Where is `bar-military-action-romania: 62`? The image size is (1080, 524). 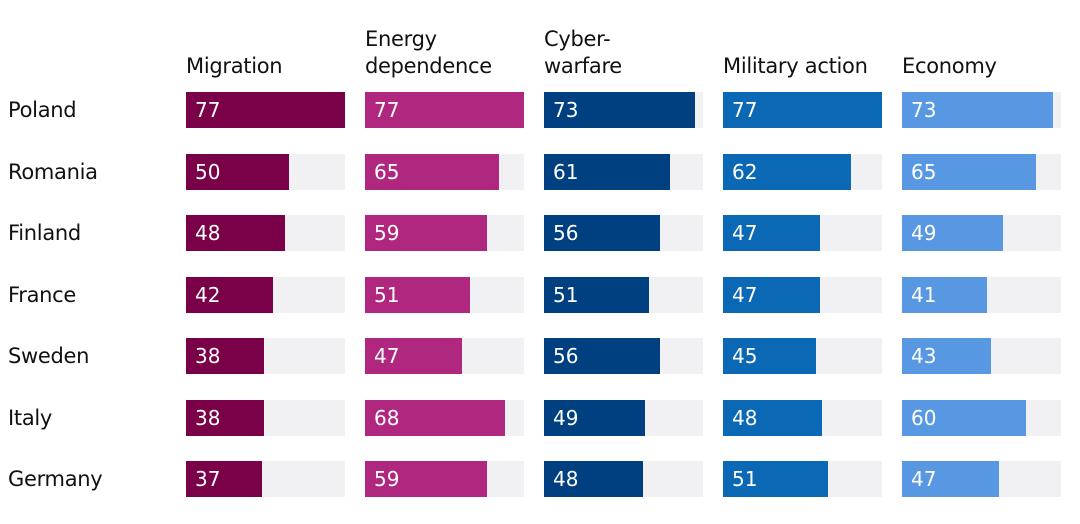
bar-military-action-romania: 62 is located at coordinates (787, 172).